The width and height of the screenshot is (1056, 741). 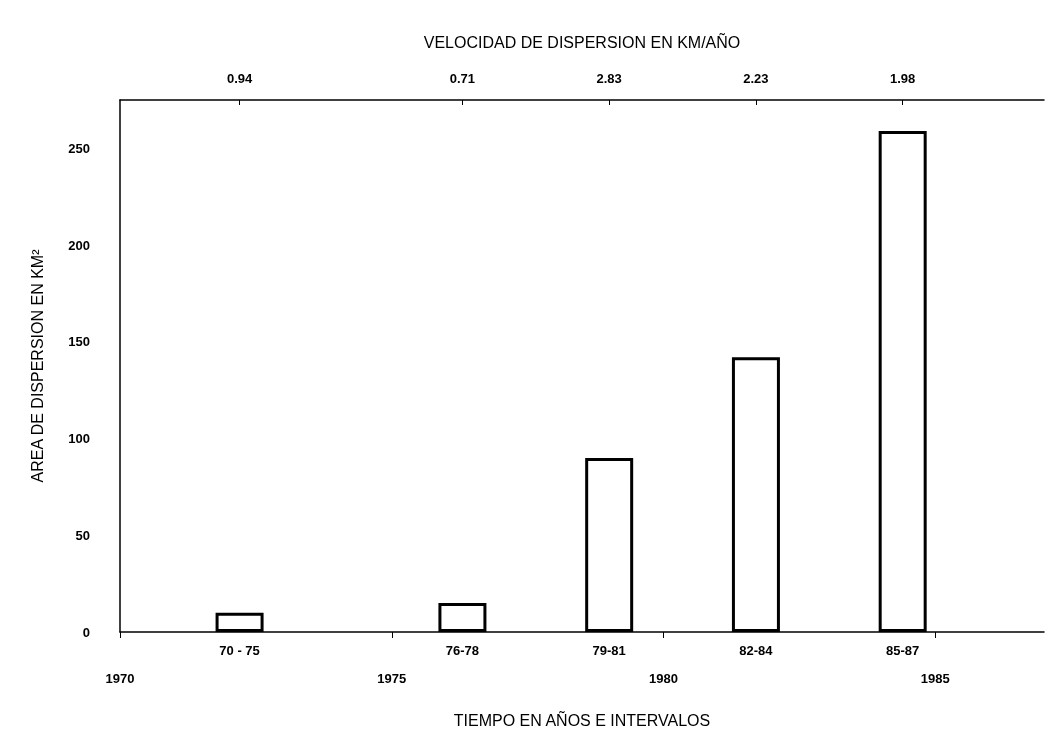 What do you see at coordinates (37, 365) in the screenshot?
I see `y-axis-title: AREA DE DISPERSION EN KM²` at bounding box center [37, 365].